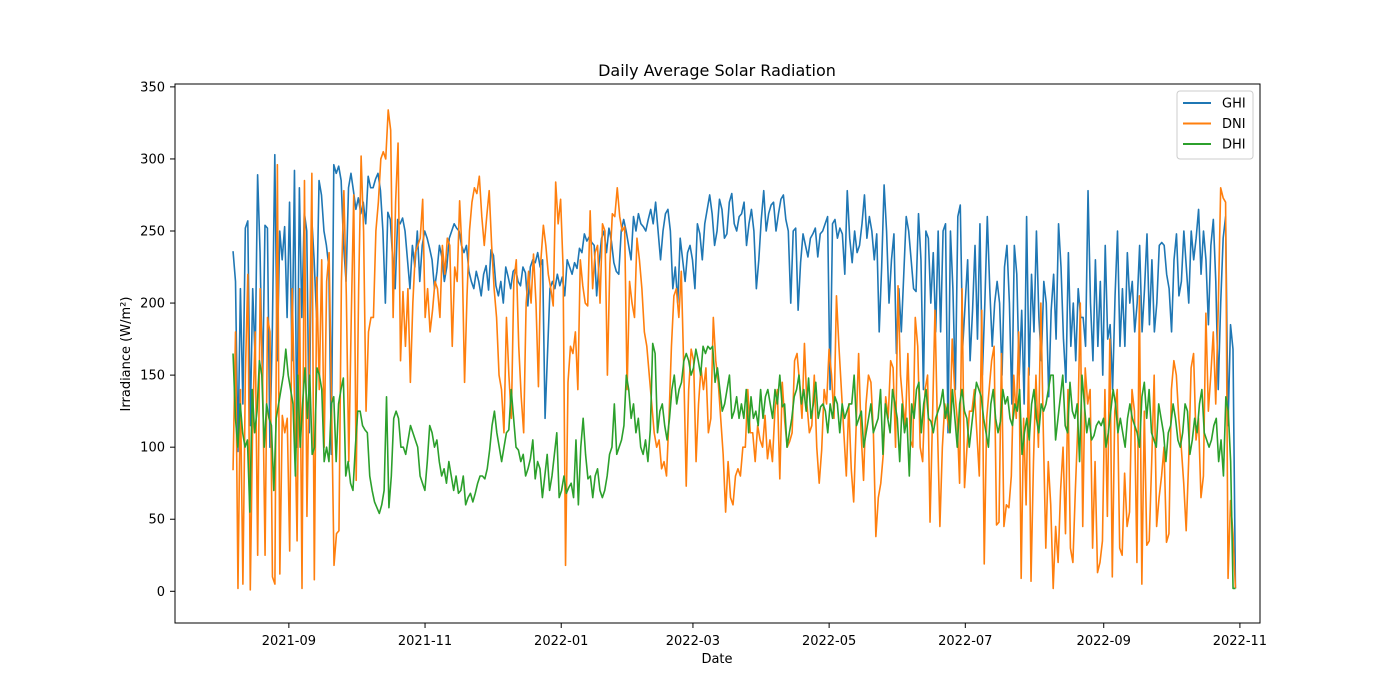 This screenshot has height=700, width=1400. Describe the element at coordinates (289, 641) in the screenshot. I see `x-tick-label: 2021-09` at that location.